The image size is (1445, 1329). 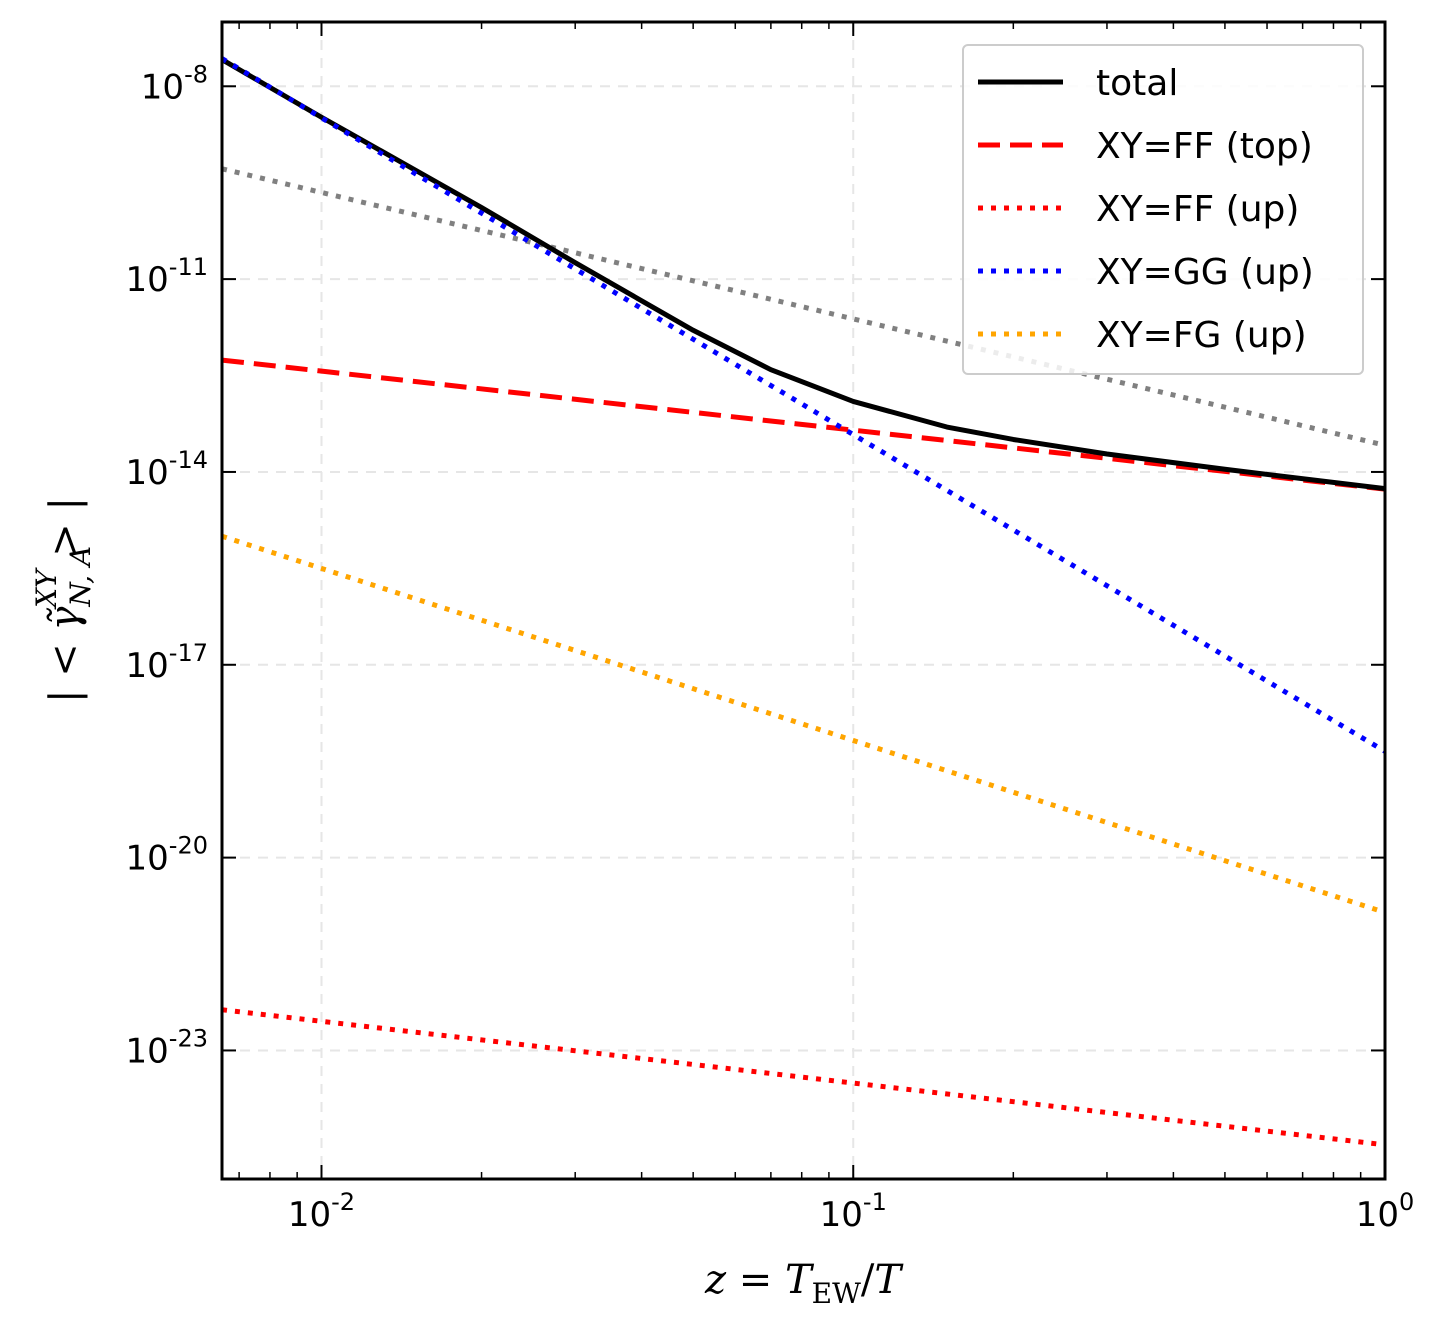 What do you see at coordinates (167, 276) in the screenshot?
I see `y-tick-label: 10-11` at bounding box center [167, 276].